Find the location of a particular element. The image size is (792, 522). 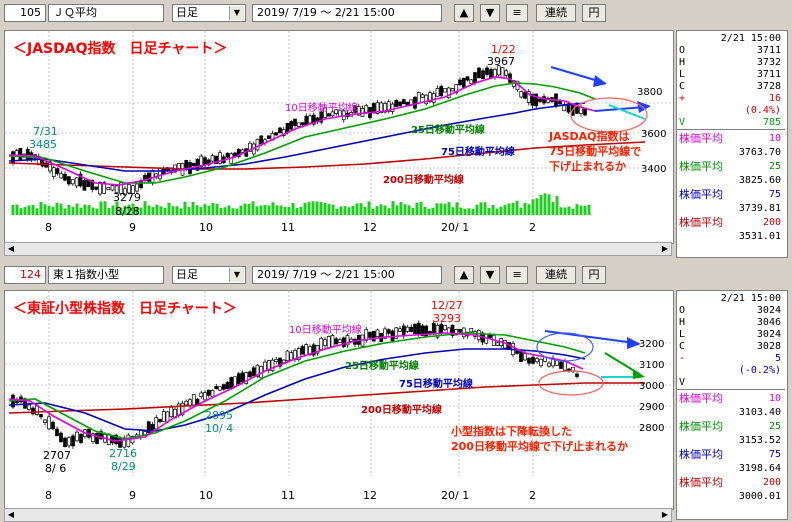

info-vol-key: V is located at coordinates (682, 122).